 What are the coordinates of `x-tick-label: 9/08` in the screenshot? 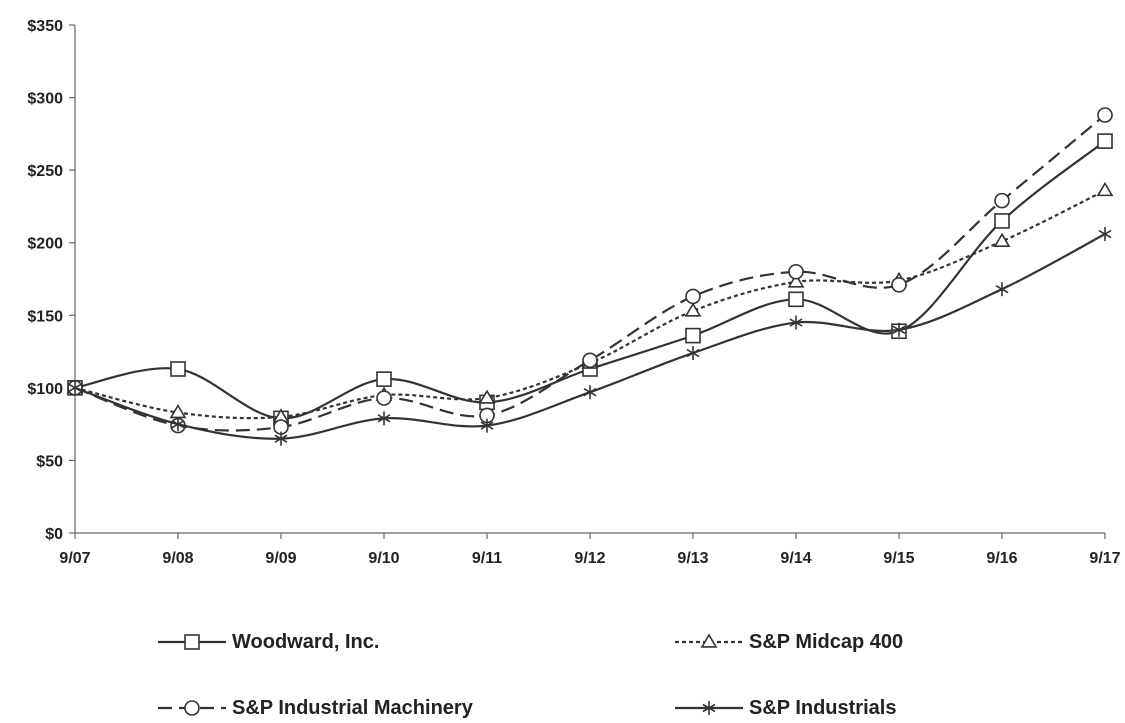 It's located at (177, 558).